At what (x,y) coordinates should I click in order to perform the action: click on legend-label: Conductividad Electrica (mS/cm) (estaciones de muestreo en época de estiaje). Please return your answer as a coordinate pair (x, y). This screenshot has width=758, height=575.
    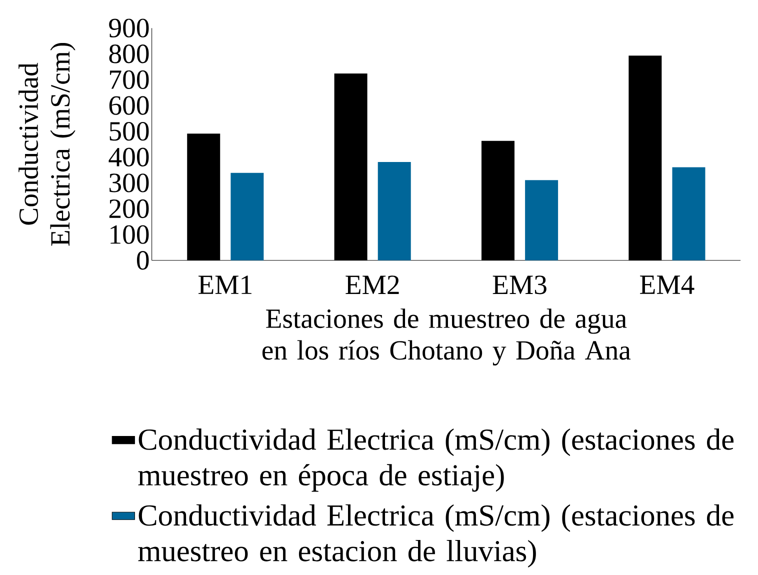
    Looking at the image, I should click on (436, 460).